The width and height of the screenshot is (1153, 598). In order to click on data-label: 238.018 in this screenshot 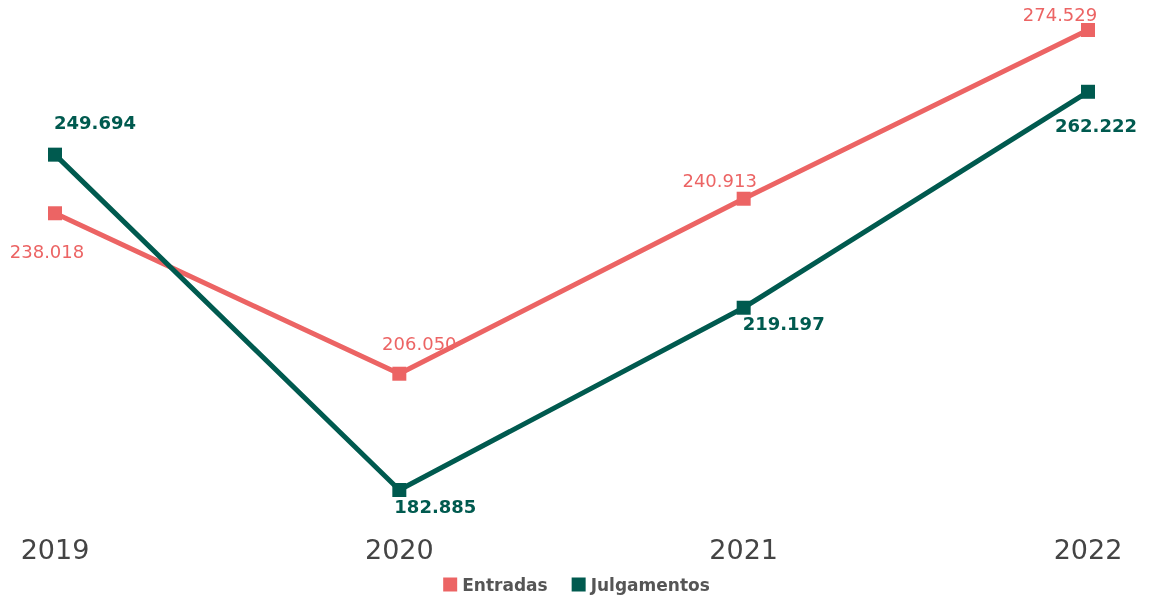, I will do `click(47, 251)`.